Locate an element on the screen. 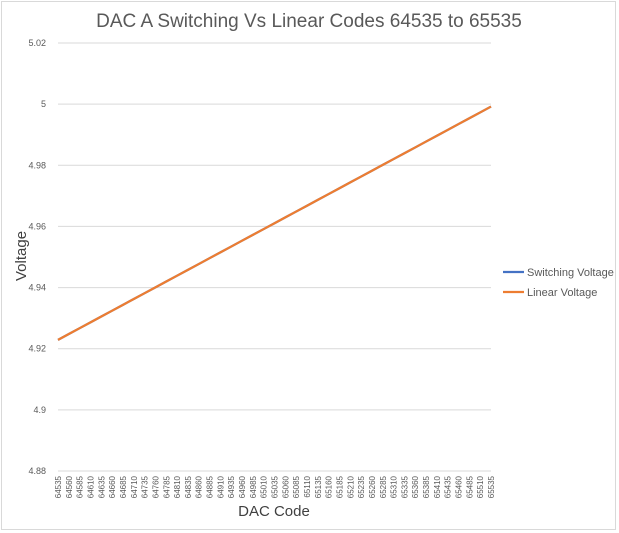 The height and width of the screenshot is (533, 619). y-tick-labels: 4.88 4.9 4.92 4.94 4.96 4.98 5 5.02 is located at coordinates (37, 257).